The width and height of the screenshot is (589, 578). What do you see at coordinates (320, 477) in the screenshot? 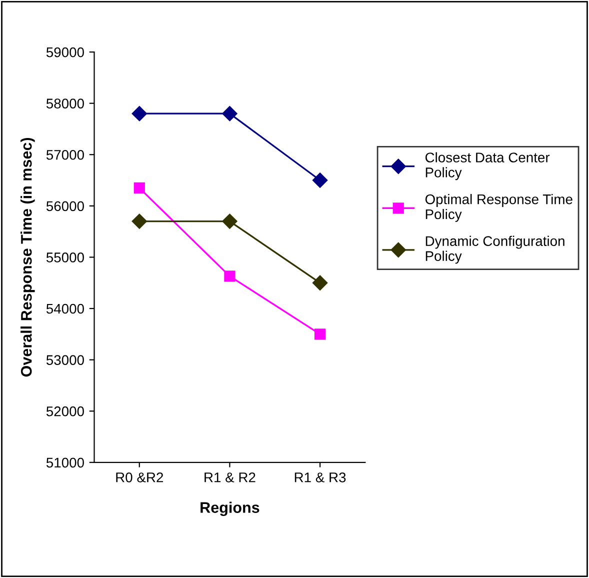
I see `x-tick-label: R1 & R3` at bounding box center [320, 477].